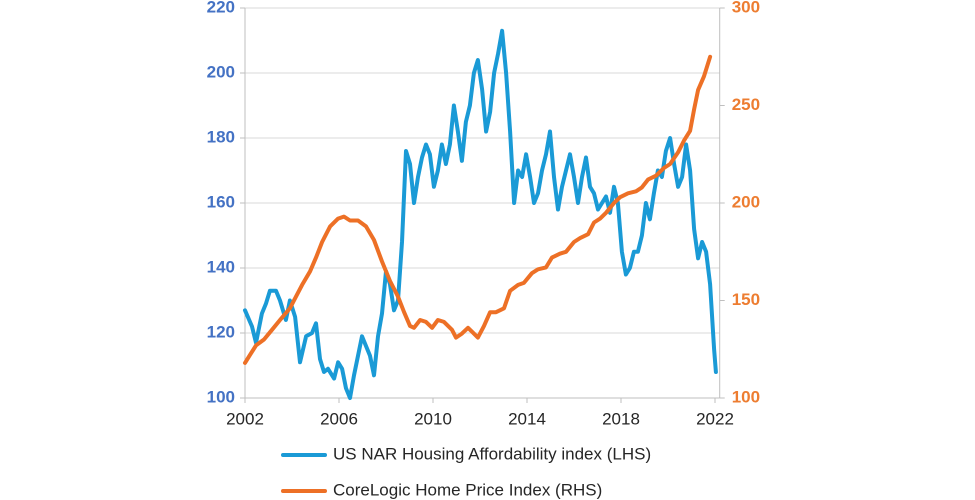 This screenshot has width=975, height=500. What do you see at coordinates (492, 453) in the screenshot?
I see `legend-label: US NAR Housing Affordability index (LHS)` at bounding box center [492, 453].